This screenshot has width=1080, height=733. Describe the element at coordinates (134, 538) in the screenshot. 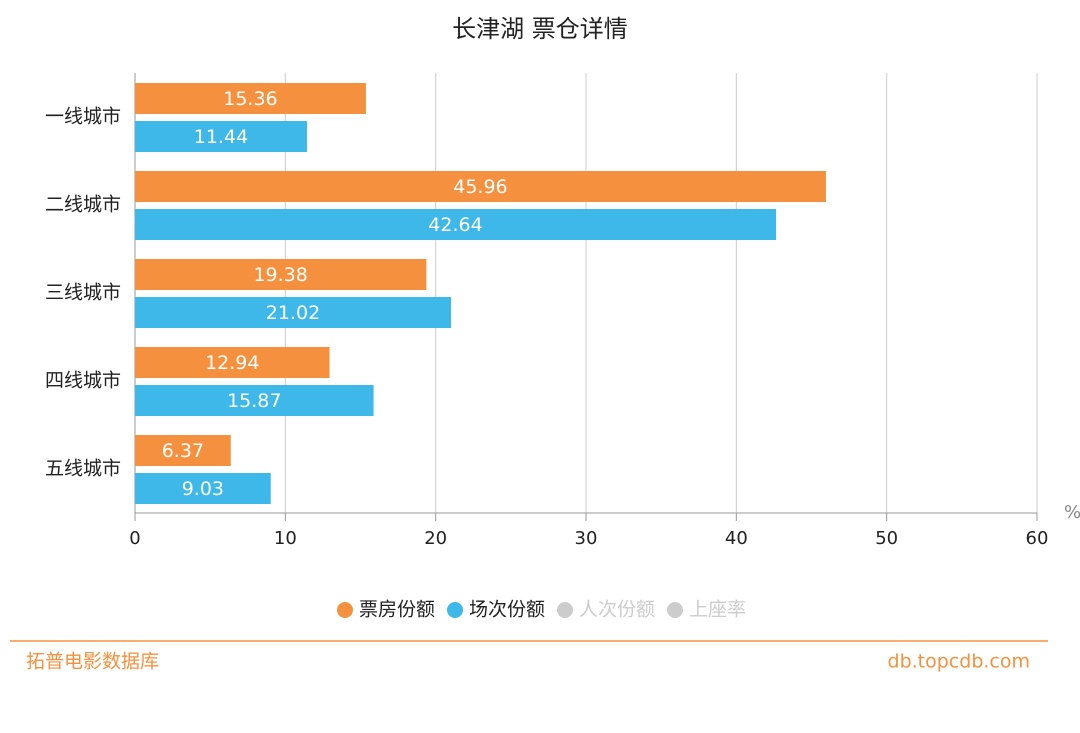

I see `x-tick-label: 0` at that location.